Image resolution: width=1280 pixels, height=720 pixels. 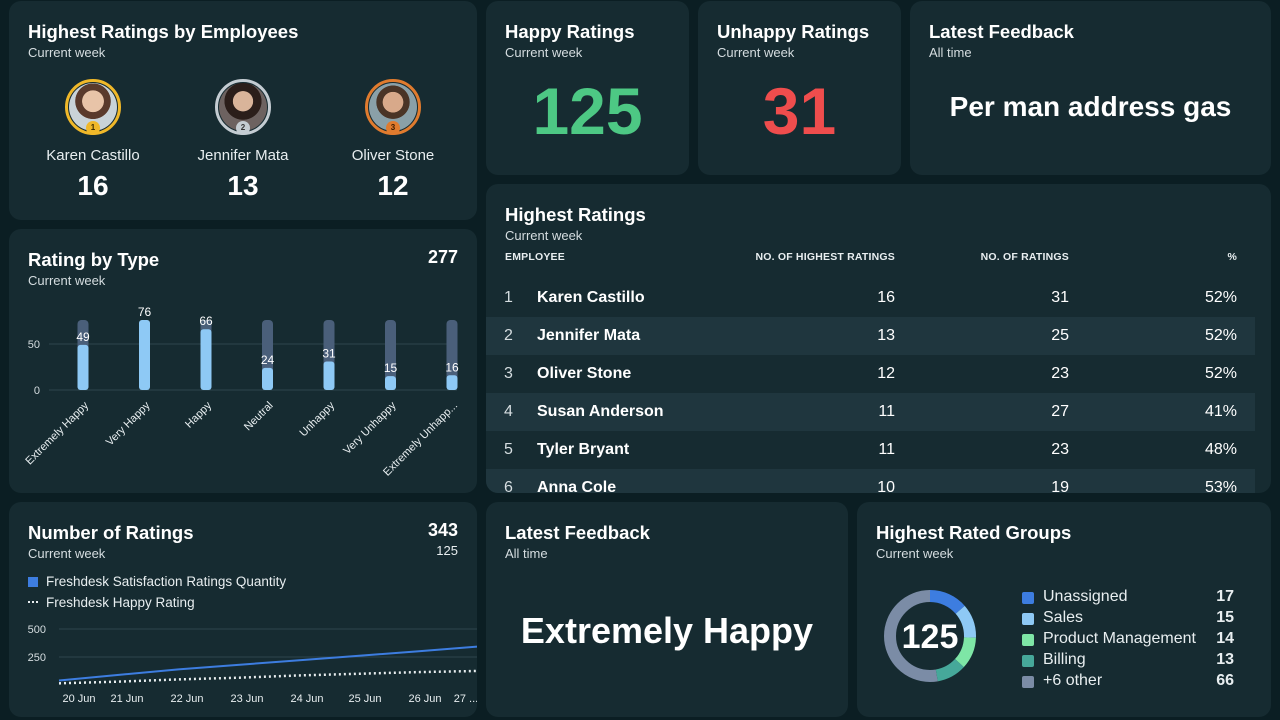 What do you see at coordinates (120, 602) in the screenshot?
I see `legend-label: Freshdesk Happy Rating` at bounding box center [120, 602].